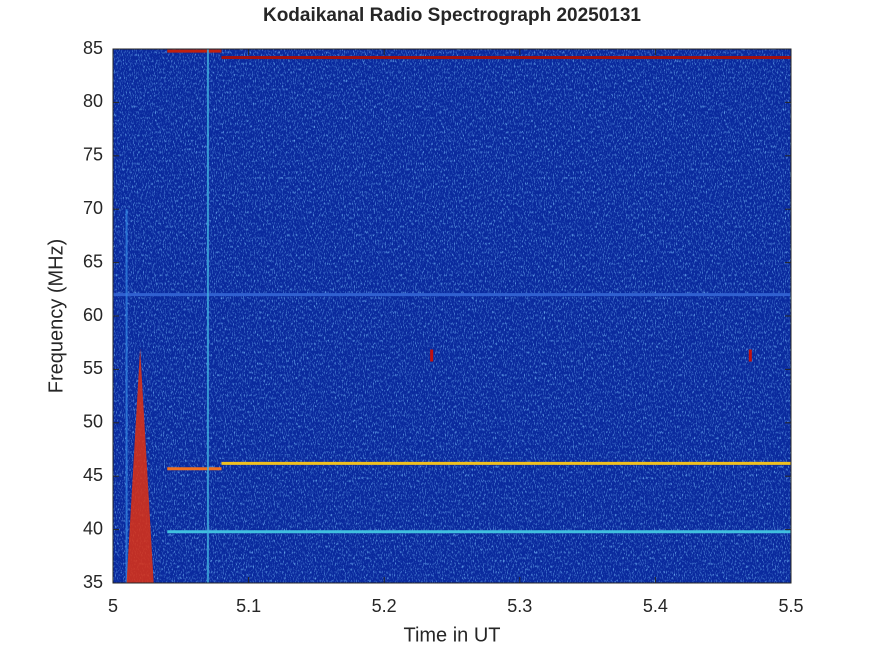  I want to click on x-tick-label: 5.1, so click(248, 606).